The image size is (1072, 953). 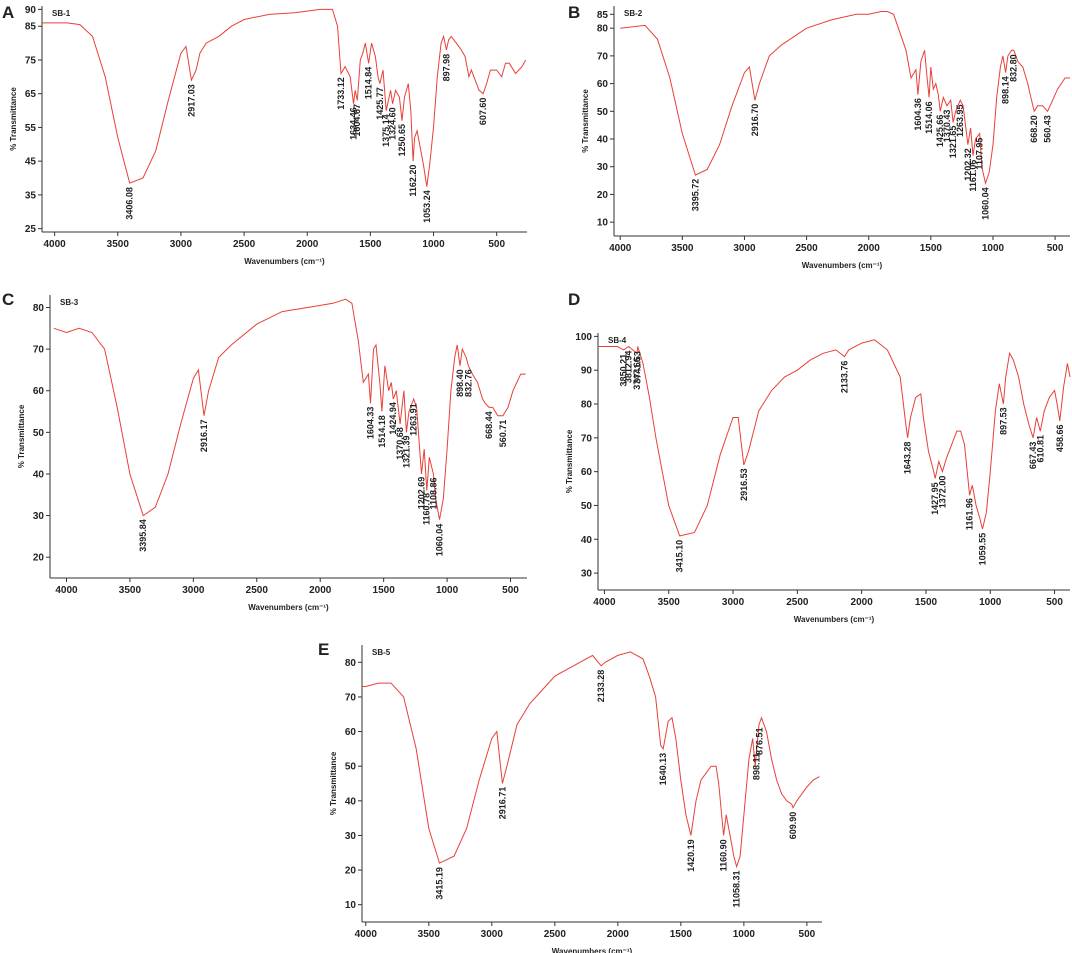 I want to click on panel-letter: D, so click(x=574, y=299).